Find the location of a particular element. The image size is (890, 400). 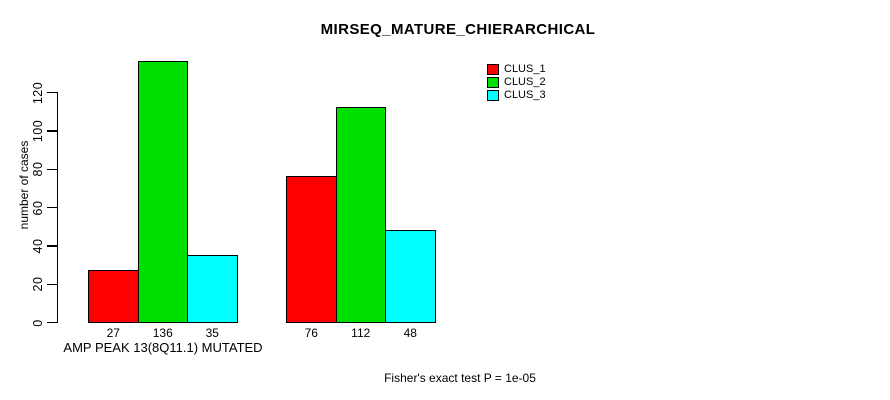

legend-item-clus_3: CLUS_3 is located at coordinates (516, 95).